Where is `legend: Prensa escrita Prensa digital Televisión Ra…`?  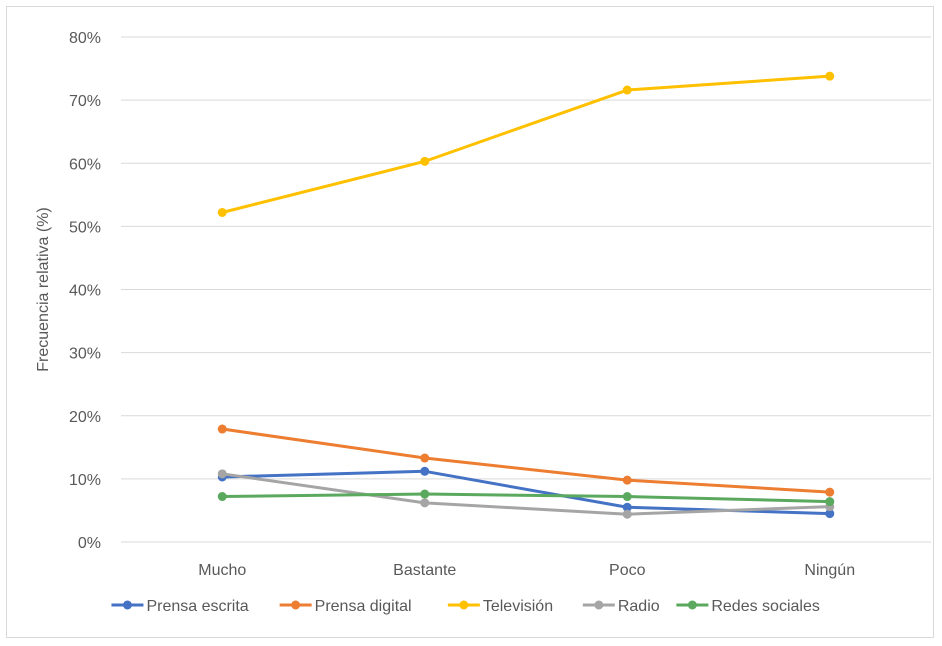 legend: Prensa escrita Prensa digital Televisión Ra… is located at coordinates (465, 606).